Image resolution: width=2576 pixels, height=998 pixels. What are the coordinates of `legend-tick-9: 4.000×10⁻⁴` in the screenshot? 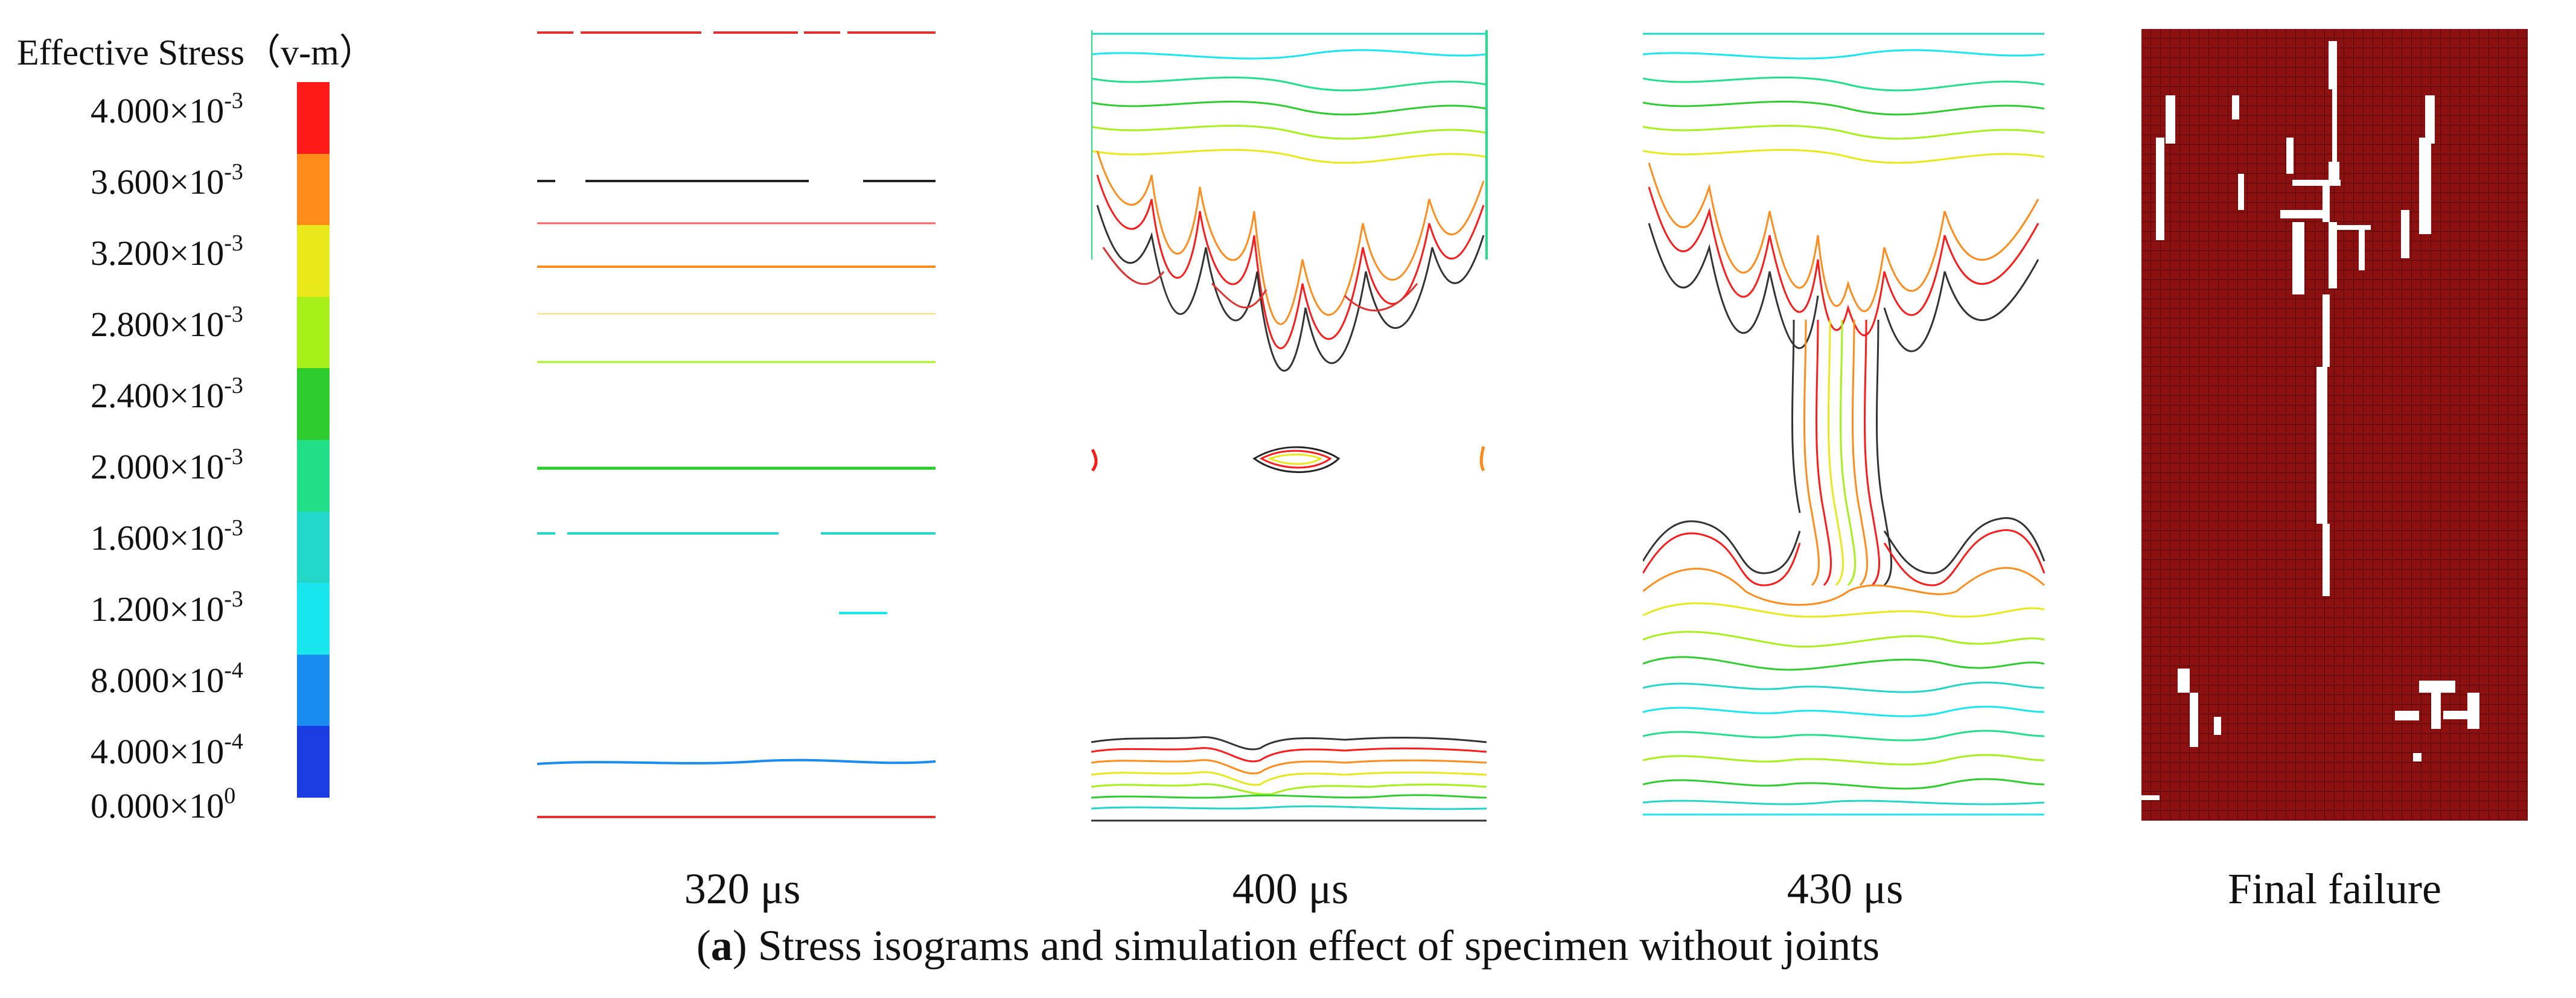 It's located at (167, 750).